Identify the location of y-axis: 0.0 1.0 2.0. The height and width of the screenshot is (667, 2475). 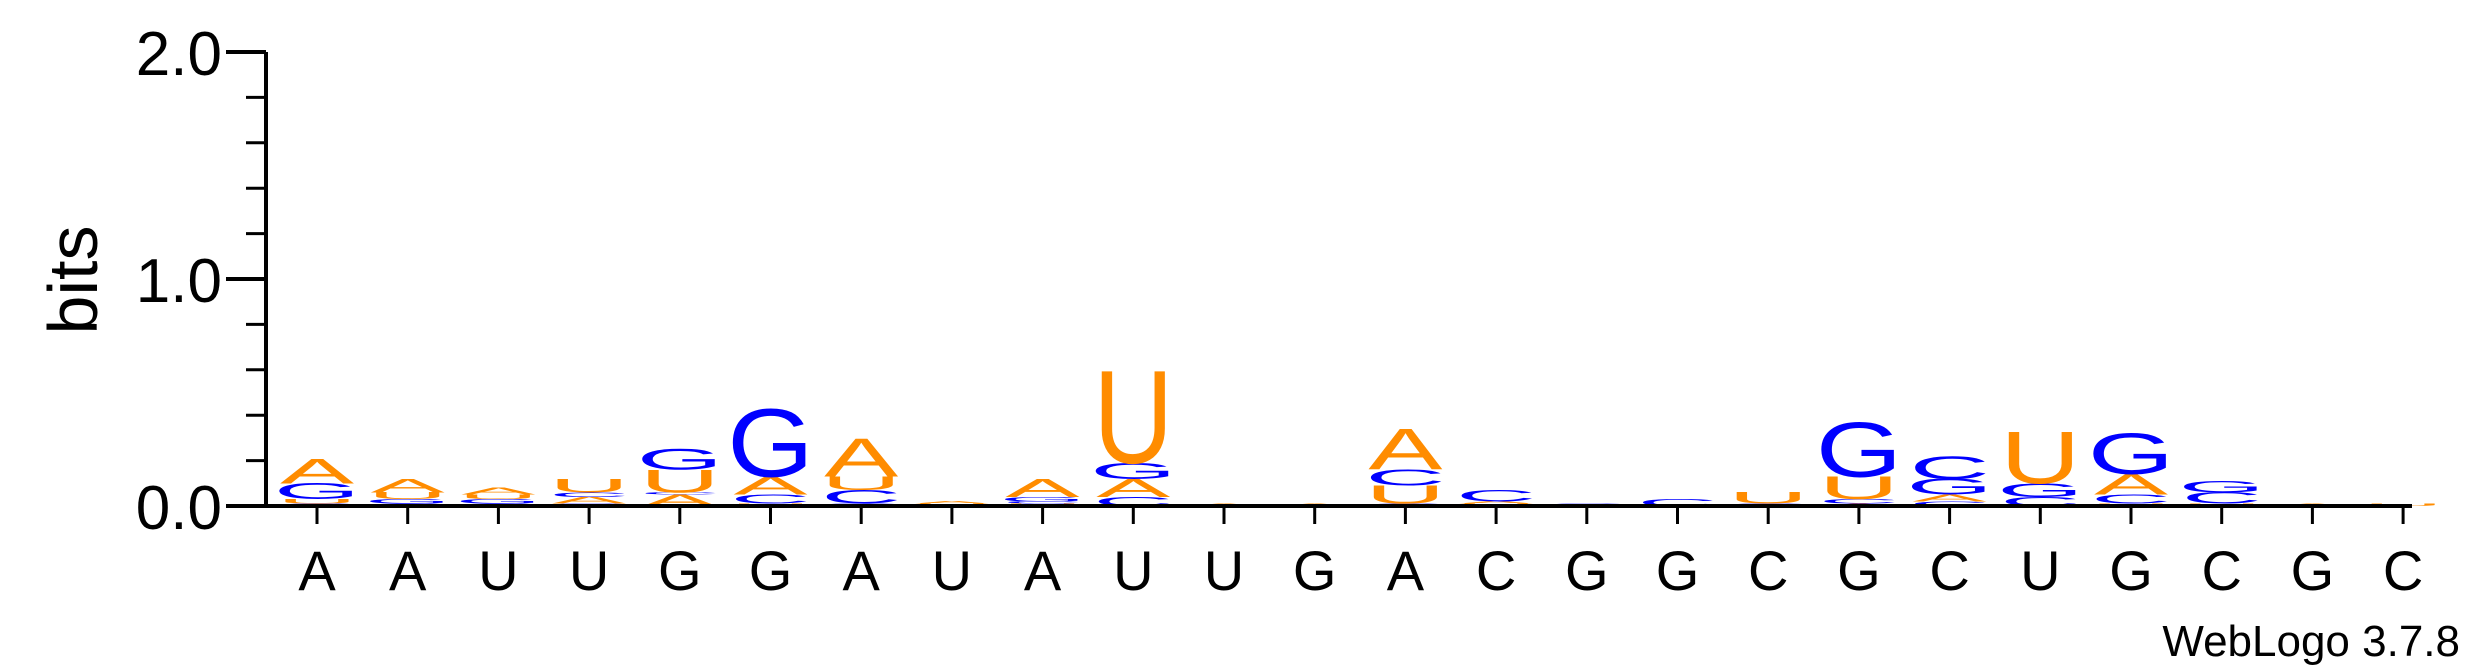
(201, 281).